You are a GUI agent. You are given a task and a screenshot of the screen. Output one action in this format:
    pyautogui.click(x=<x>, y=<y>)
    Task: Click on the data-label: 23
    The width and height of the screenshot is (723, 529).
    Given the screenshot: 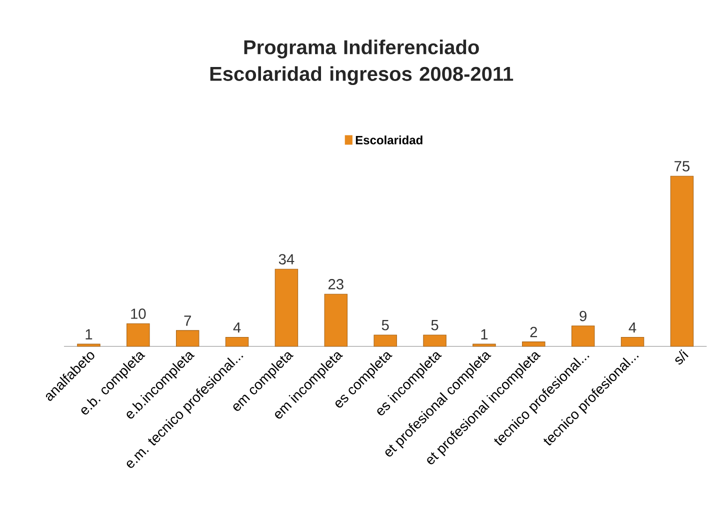 What is the action you would take?
    pyautogui.click(x=336, y=284)
    